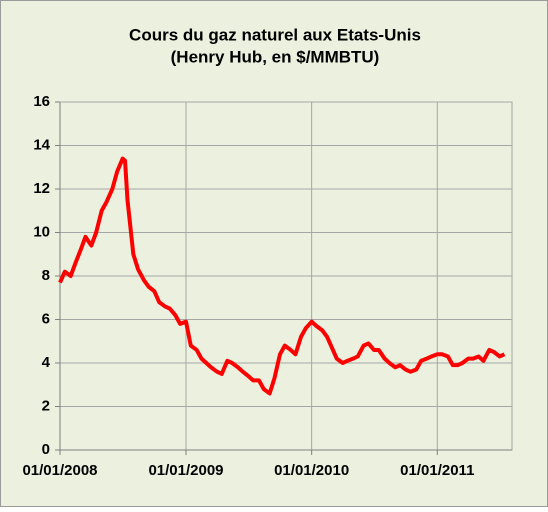 The image size is (548, 512). What do you see at coordinates (46, 362) in the screenshot?
I see `y-tick-label: 4` at bounding box center [46, 362].